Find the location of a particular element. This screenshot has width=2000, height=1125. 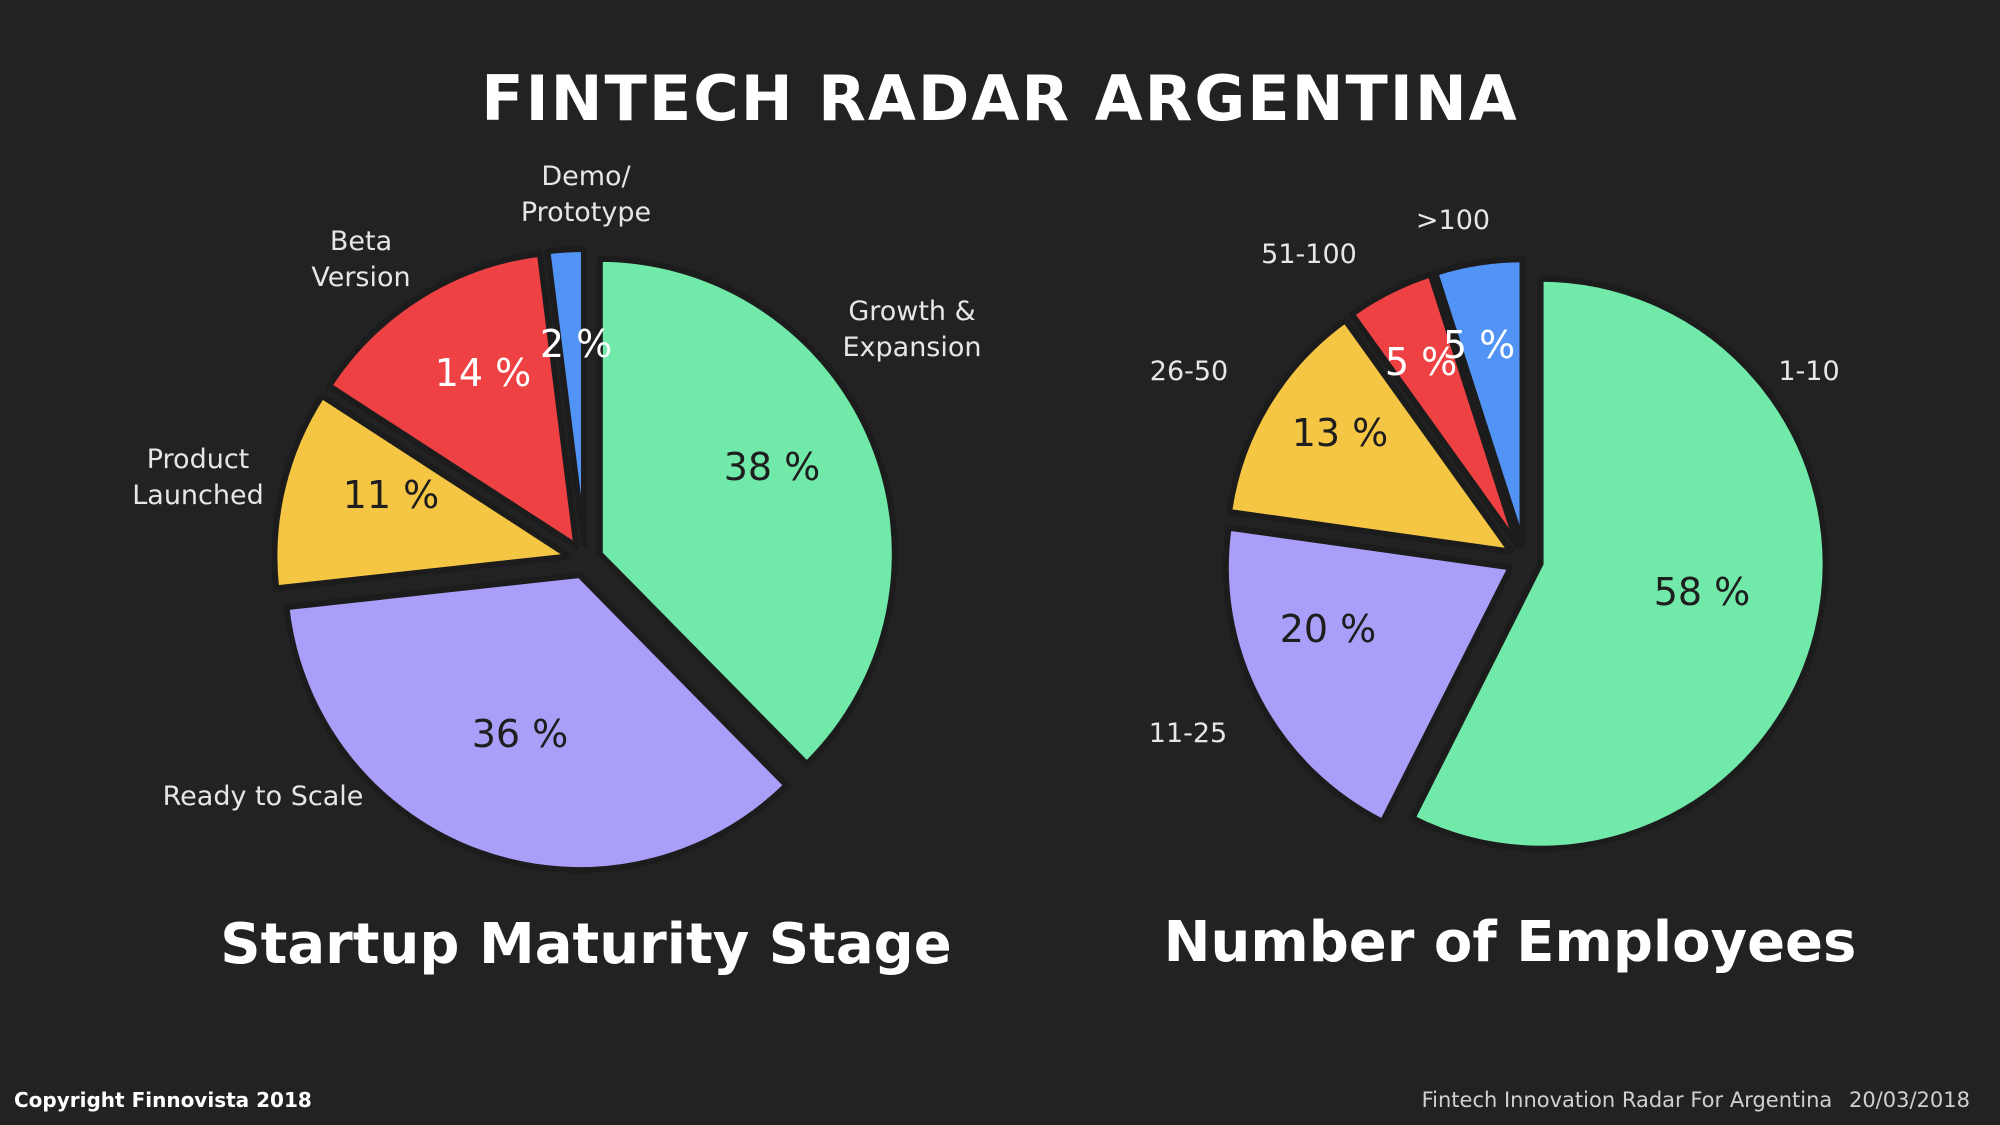

pie-category-label: 26-50 is located at coordinates (1189, 371).